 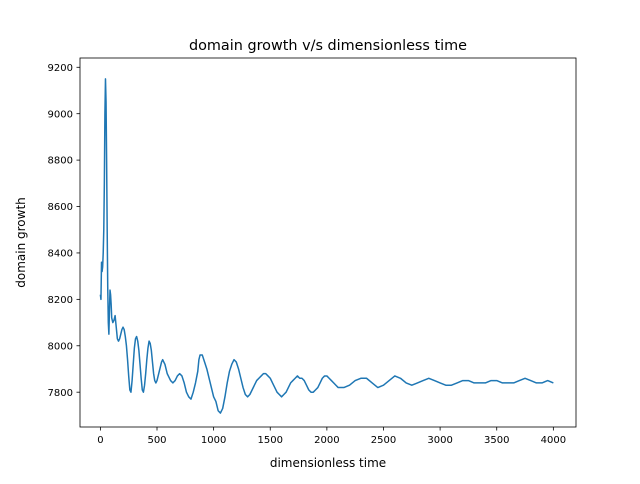 I want to click on x-tick-label: 4000, so click(x=553, y=440).